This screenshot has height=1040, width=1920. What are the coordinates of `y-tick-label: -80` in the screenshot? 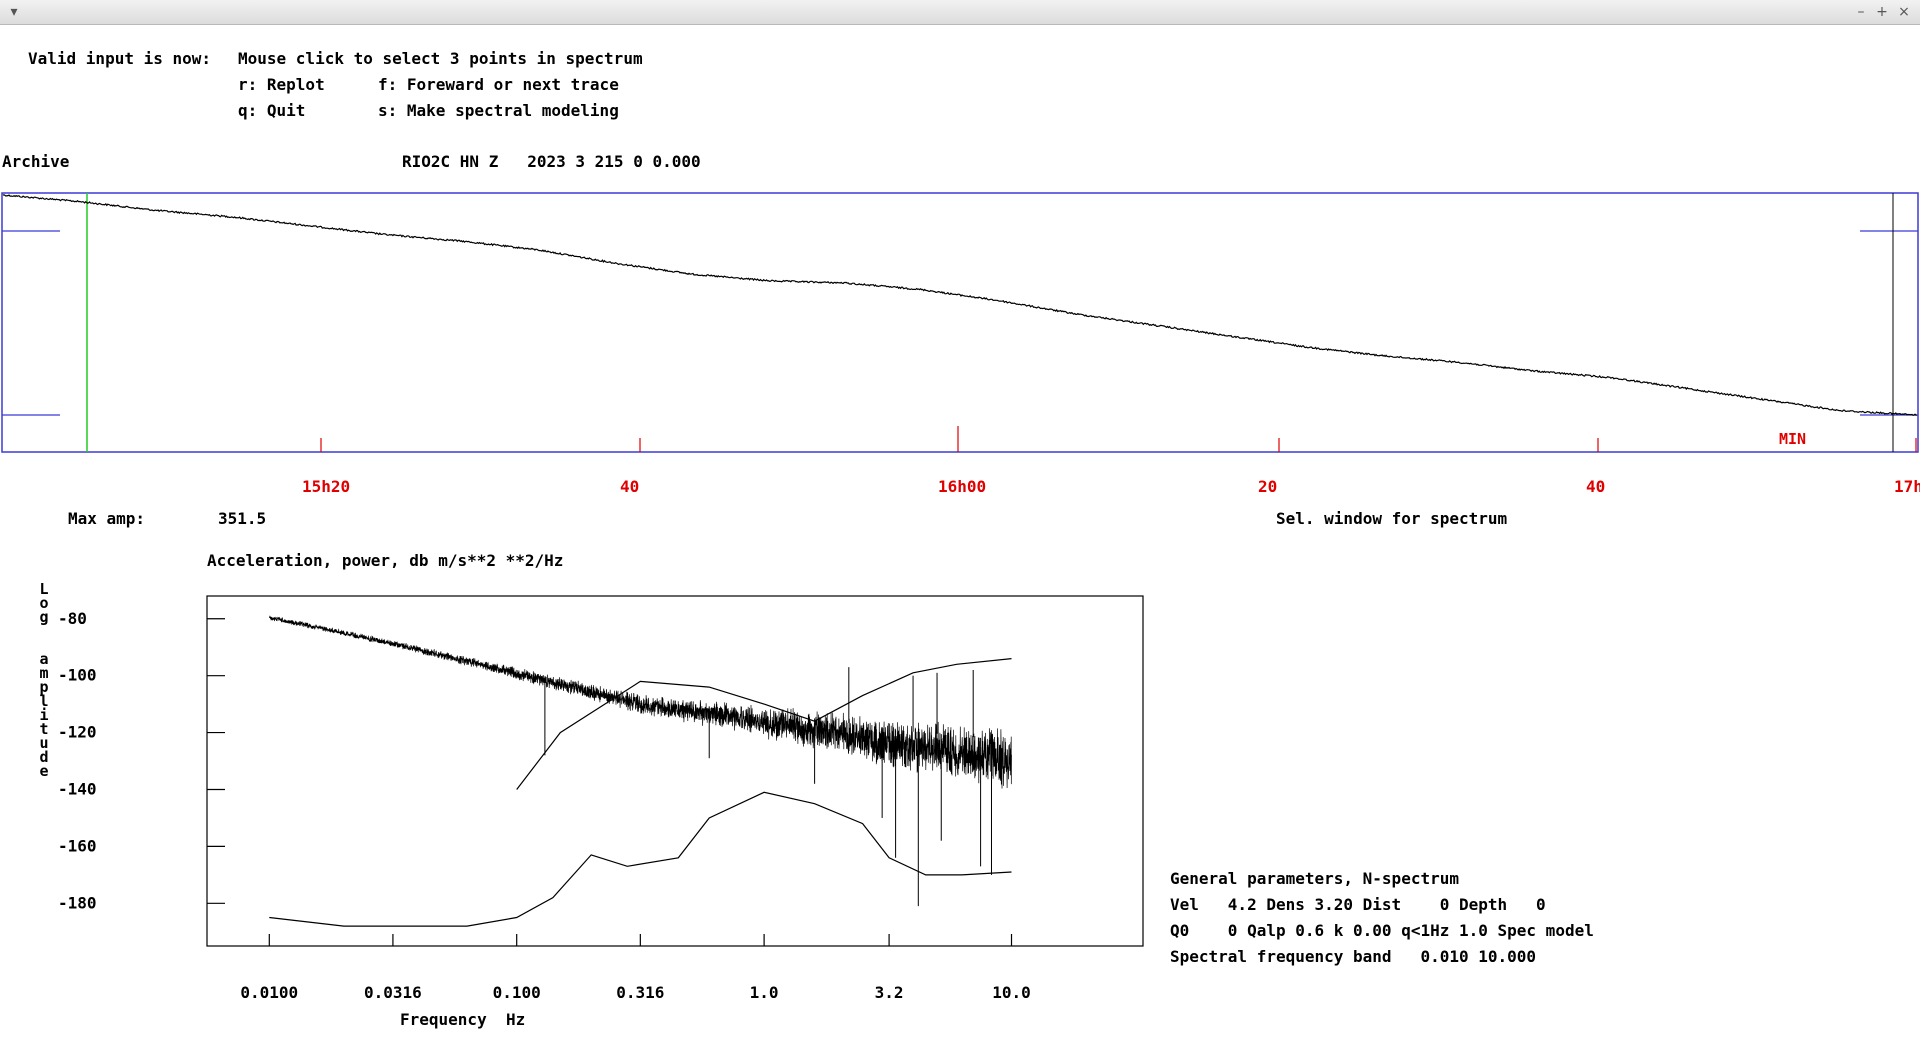 It's located at (72, 618).